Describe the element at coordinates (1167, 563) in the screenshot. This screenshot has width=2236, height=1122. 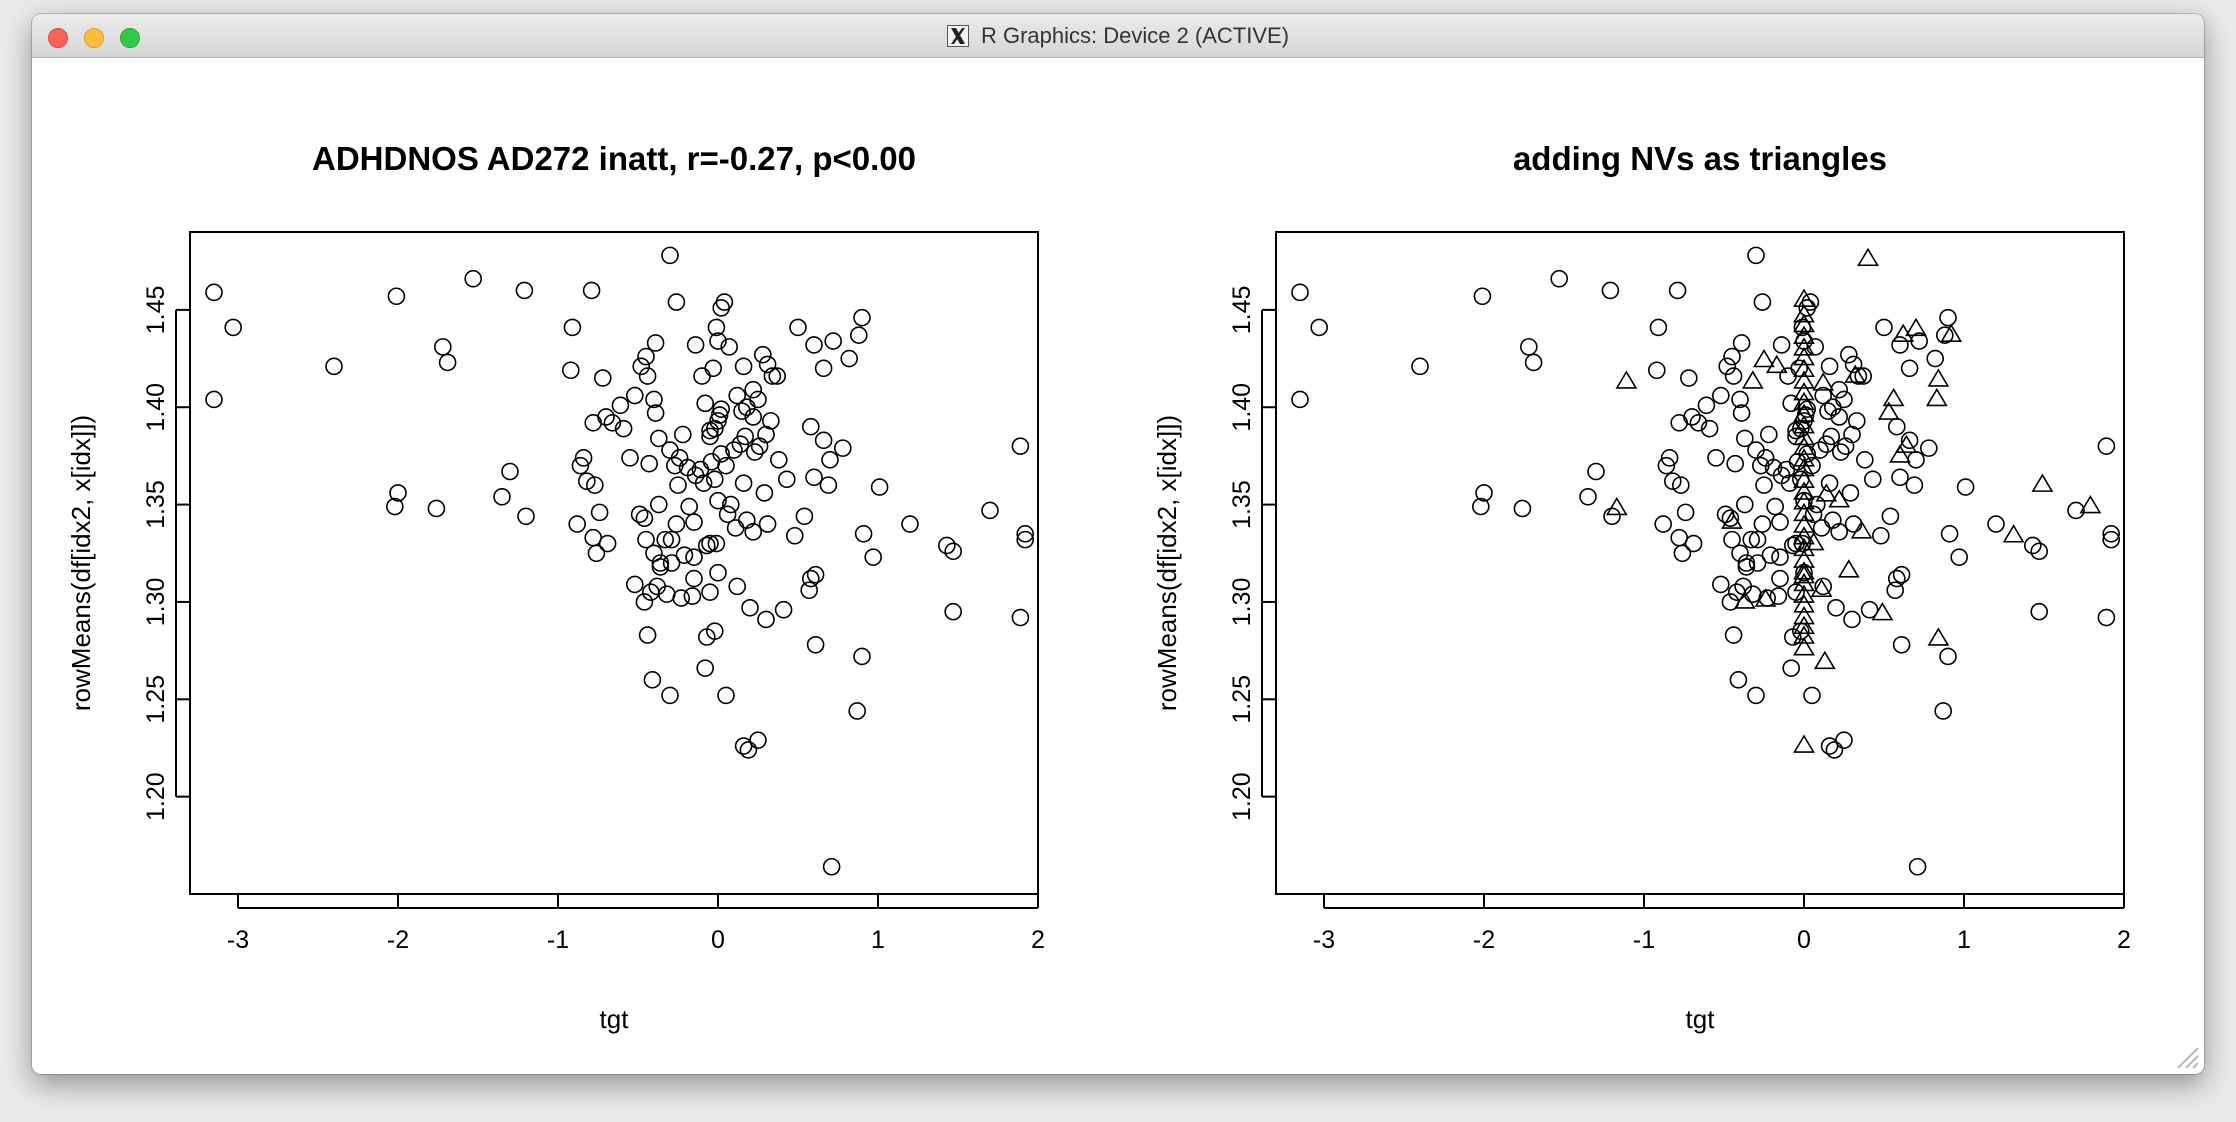
I see `y-axis-label: rowMeans(df[idx2, x[idx]])` at that location.